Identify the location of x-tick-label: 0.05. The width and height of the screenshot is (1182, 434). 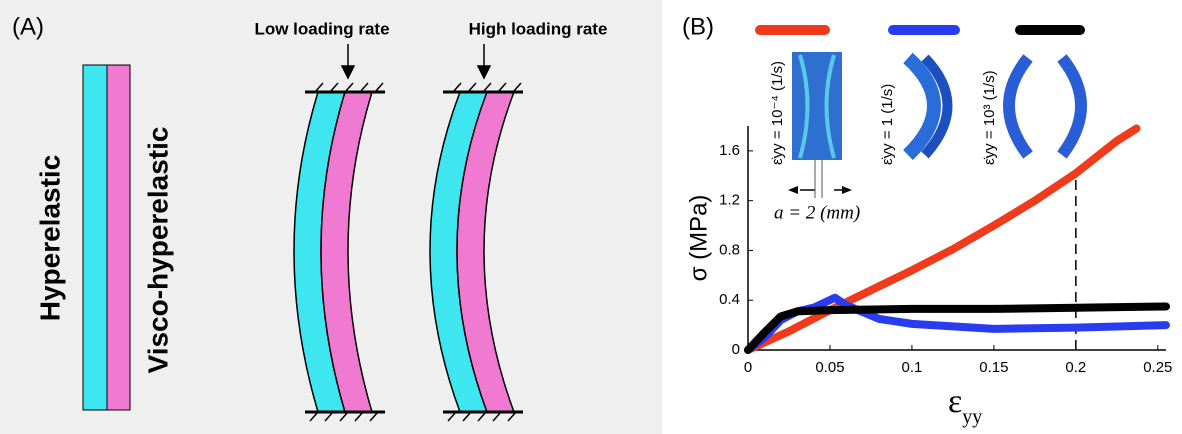
(829, 367).